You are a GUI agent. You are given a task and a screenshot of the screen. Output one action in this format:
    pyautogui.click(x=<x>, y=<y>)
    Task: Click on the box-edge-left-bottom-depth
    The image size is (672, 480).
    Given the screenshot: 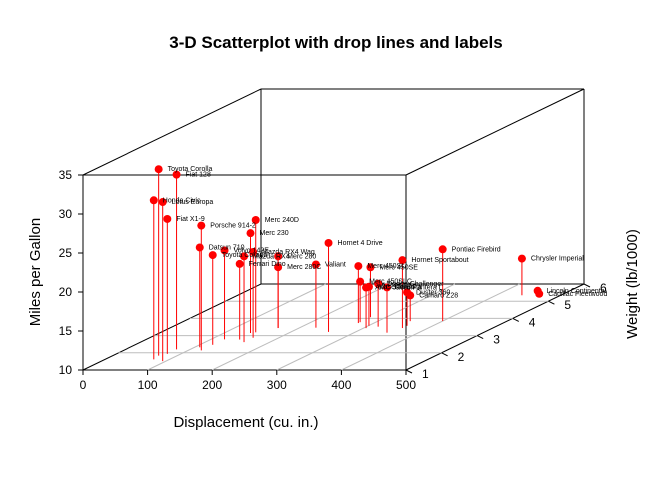 What is the action you would take?
    pyautogui.click(x=172, y=327)
    